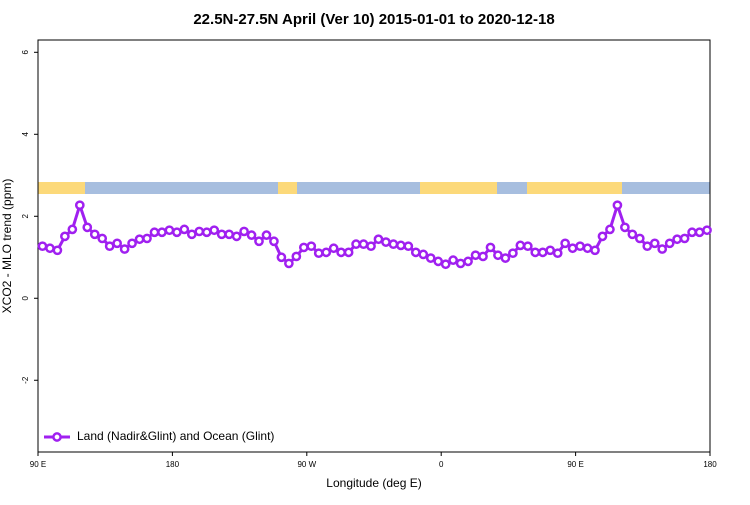  Describe the element at coordinates (25, 297) in the screenshot. I see `y-tick-label: 0` at that location.